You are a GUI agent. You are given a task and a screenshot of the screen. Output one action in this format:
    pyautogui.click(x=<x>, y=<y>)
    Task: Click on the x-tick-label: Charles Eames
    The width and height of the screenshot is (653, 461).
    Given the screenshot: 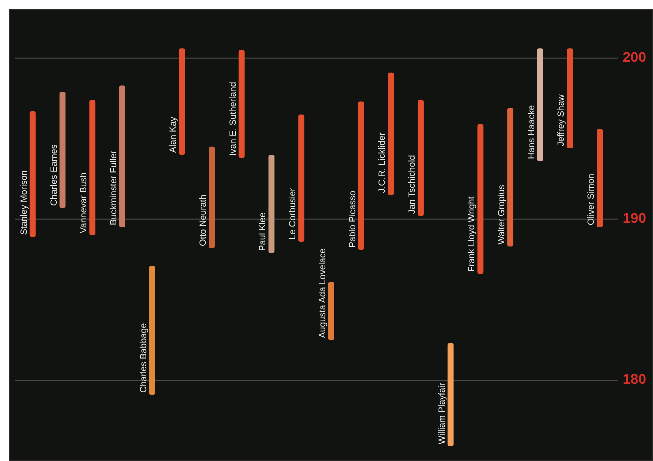 What is the action you would take?
    pyautogui.click(x=53, y=175)
    